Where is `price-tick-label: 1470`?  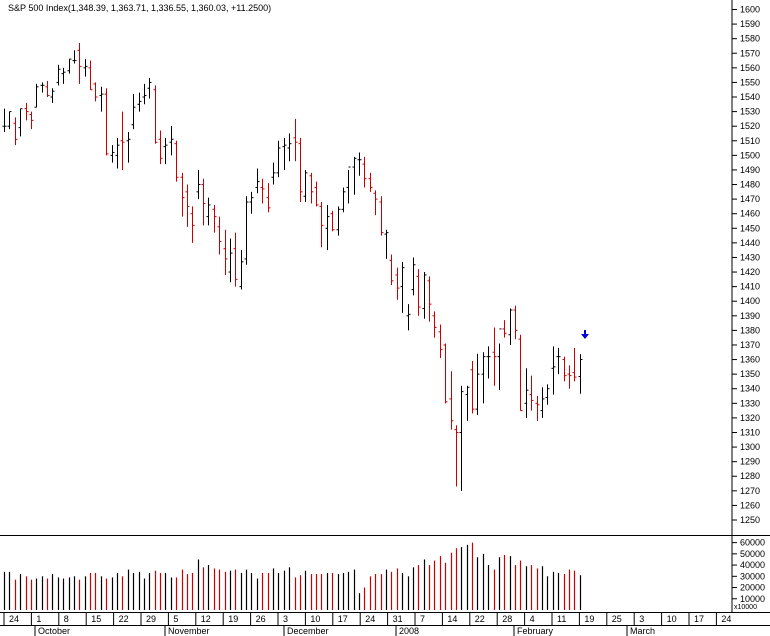 price-tick-label: 1470 is located at coordinates (750, 199).